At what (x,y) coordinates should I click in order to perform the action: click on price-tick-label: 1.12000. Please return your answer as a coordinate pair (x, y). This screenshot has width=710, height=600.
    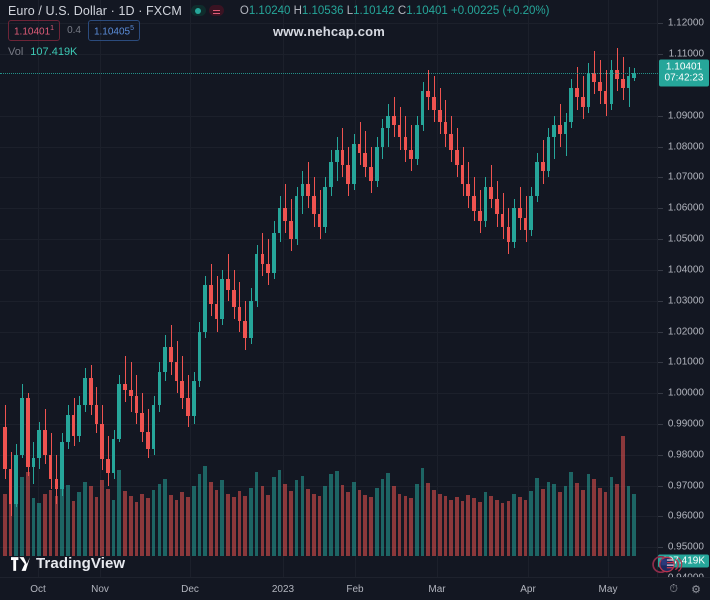
    Looking at the image, I should click on (685, 23).